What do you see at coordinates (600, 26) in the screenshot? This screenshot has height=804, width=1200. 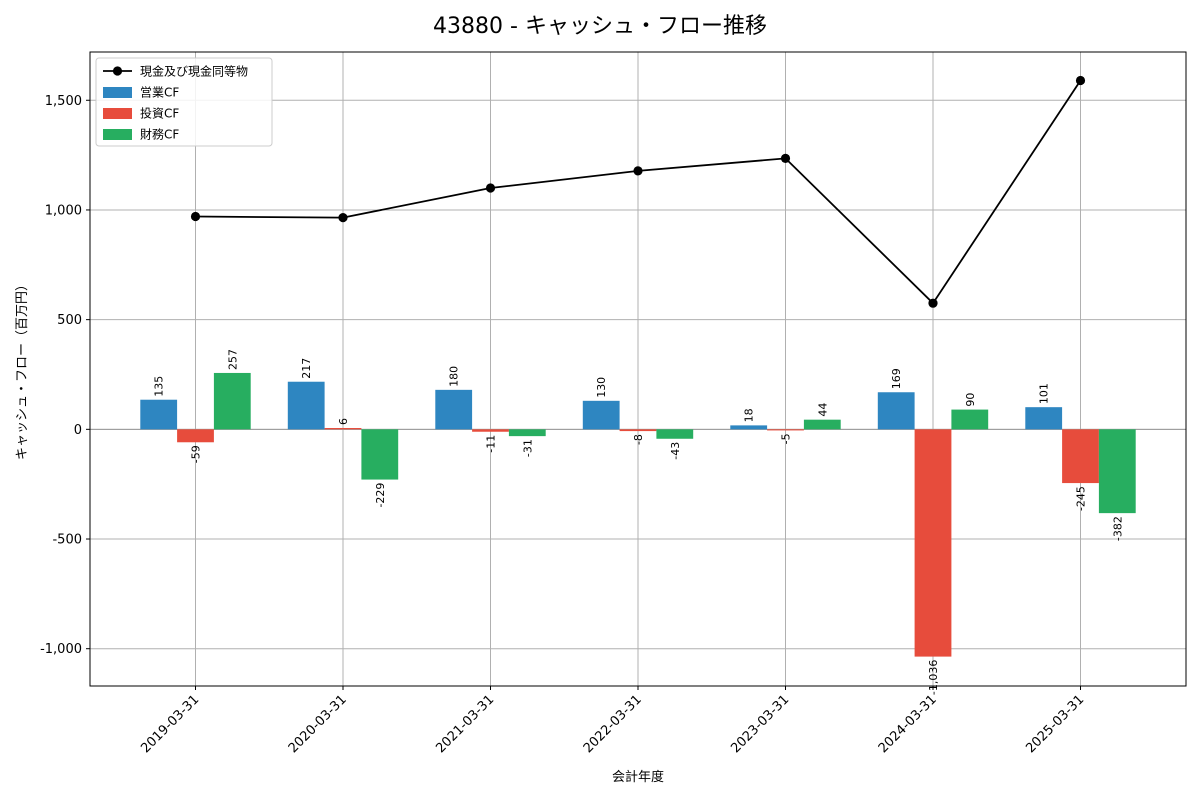 I see `chart-title: 43880 - キャッシュ・フロー推移` at bounding box center [600, 26].